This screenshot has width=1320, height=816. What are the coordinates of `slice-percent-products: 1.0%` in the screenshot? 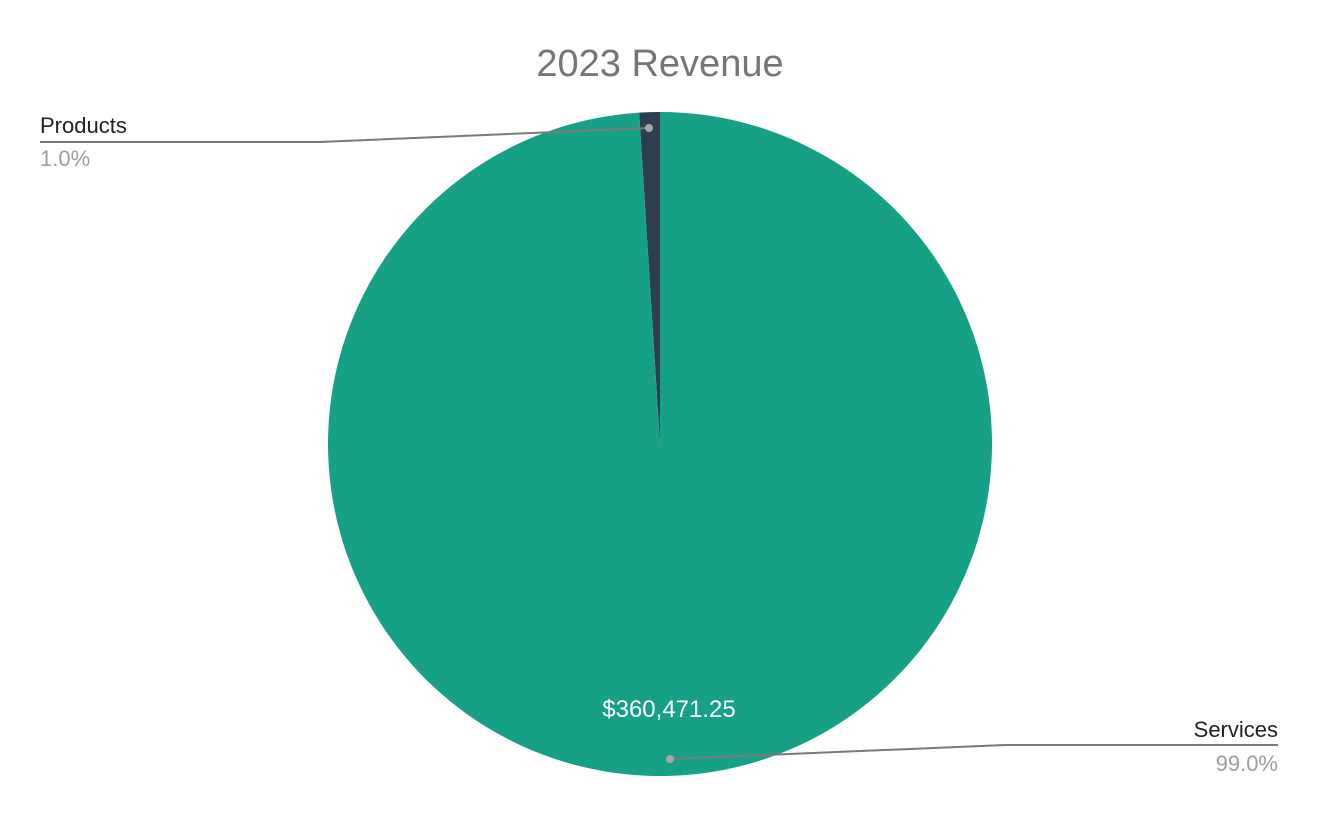 It's located at (65, 158).